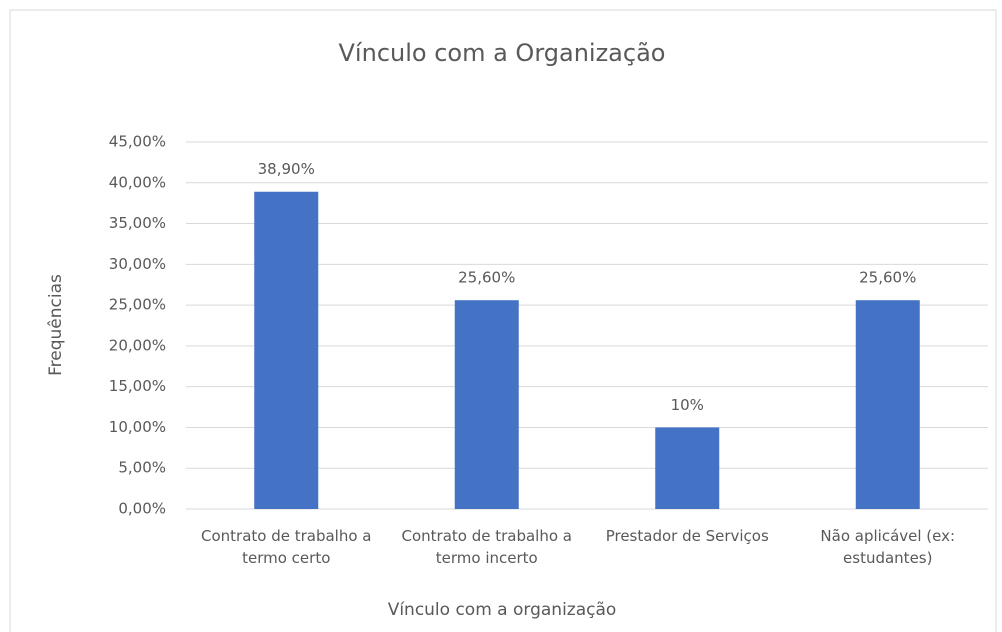 This screenshot has height=632, width=1002. Describe the element at coordinates (137, 142) in the screenshot. I see `y-tick-label: 45,00%` at that location.